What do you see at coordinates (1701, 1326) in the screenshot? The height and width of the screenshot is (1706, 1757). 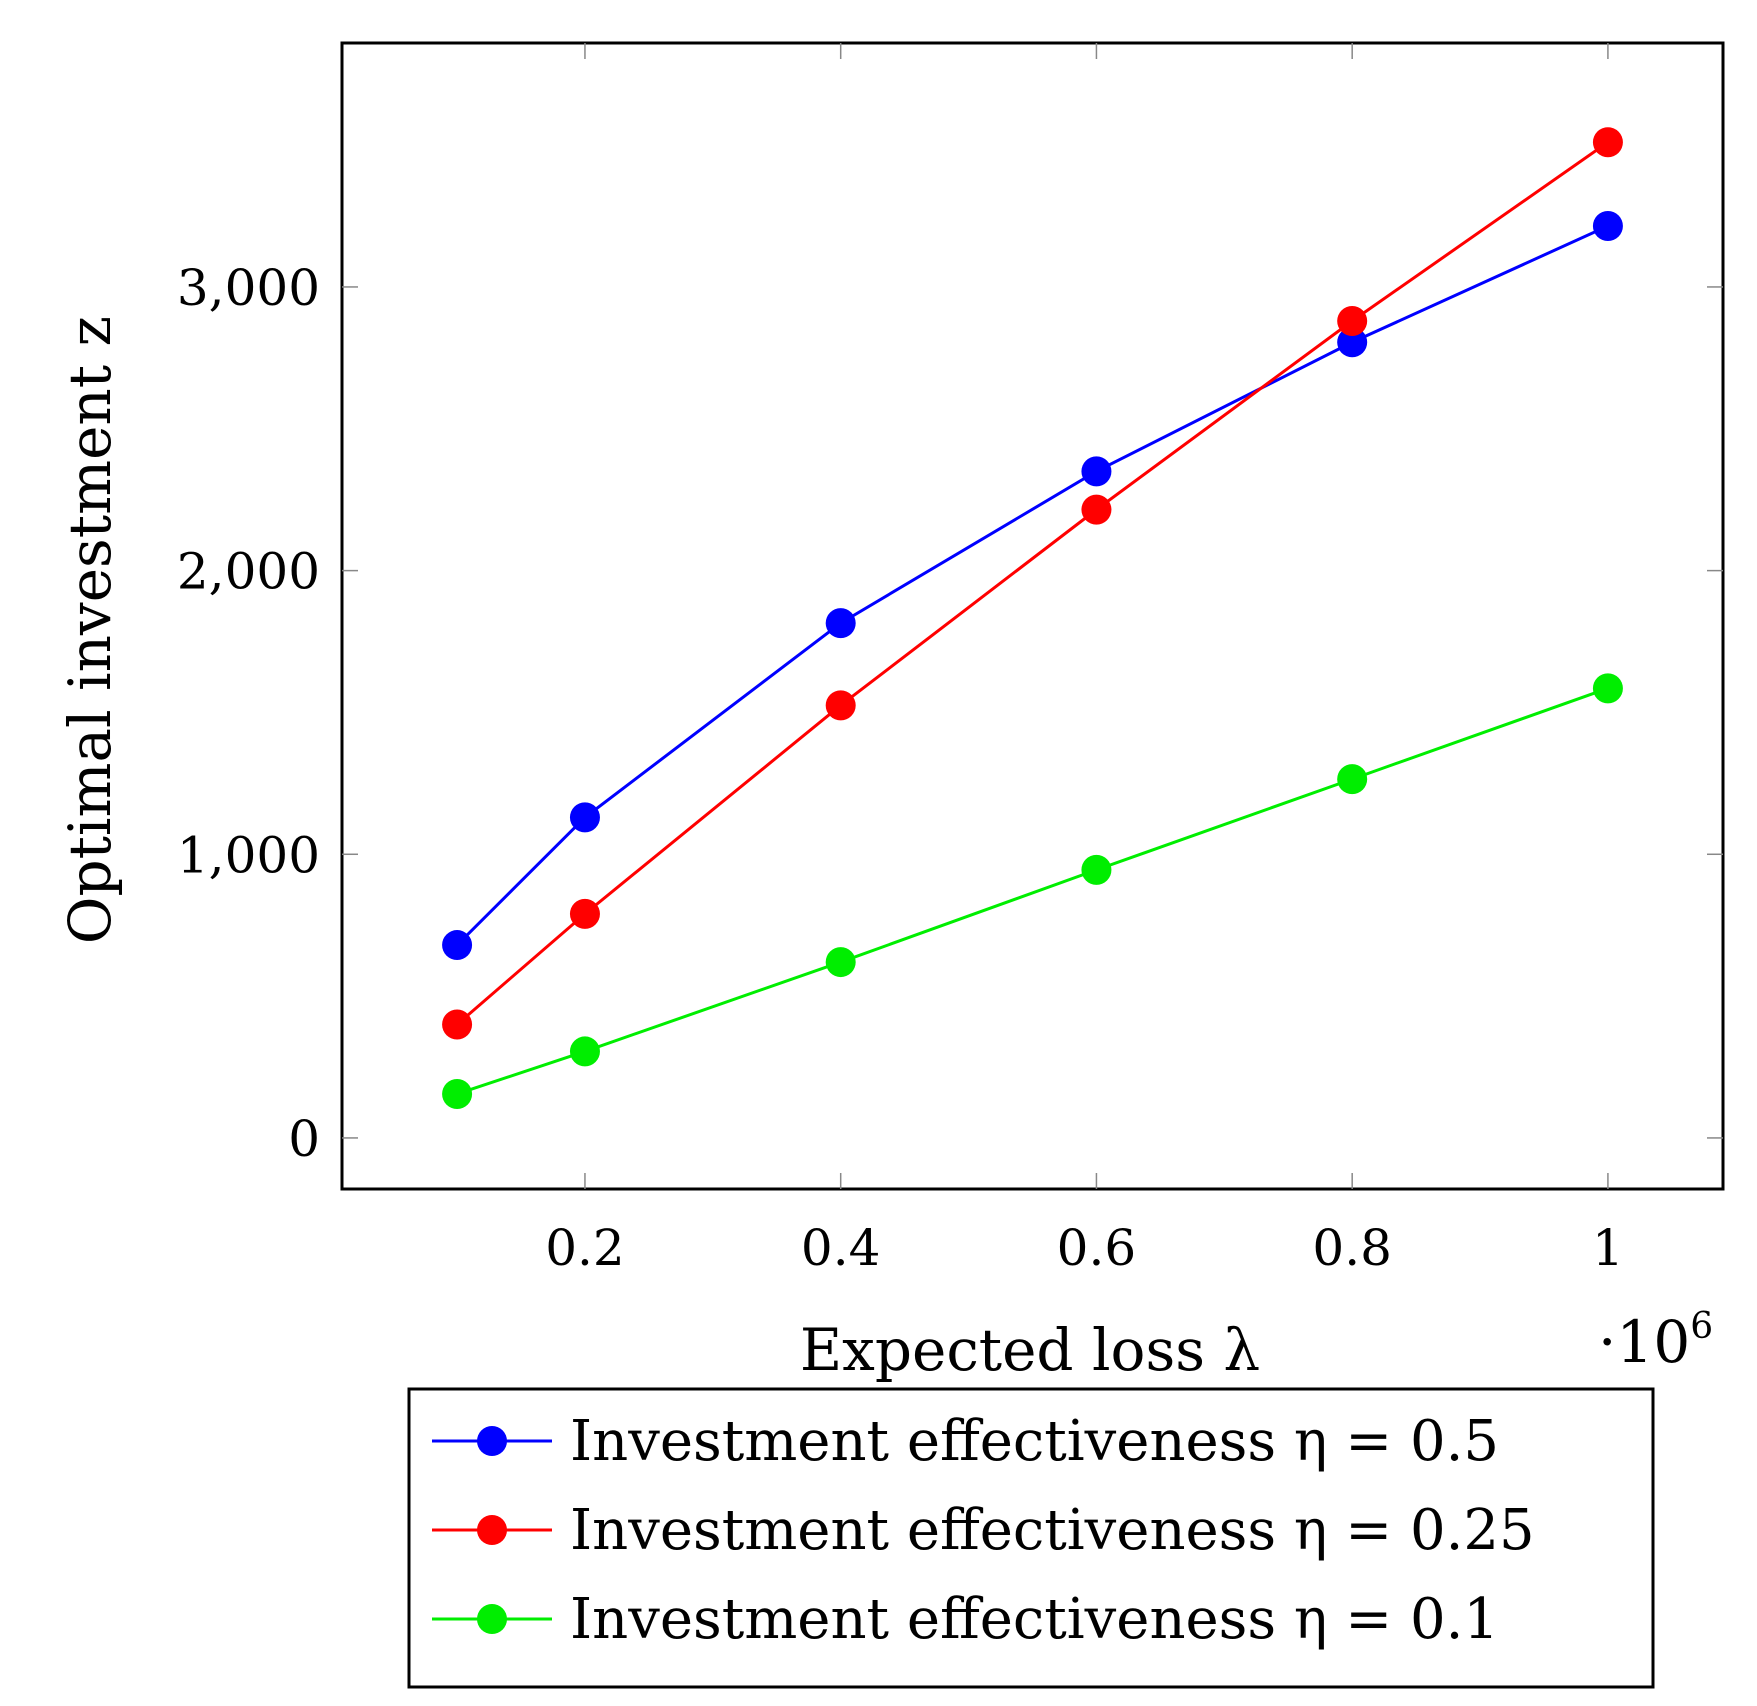 I see `x-axis-scale-exponent: 6` at bounding box center [1701, 1326].